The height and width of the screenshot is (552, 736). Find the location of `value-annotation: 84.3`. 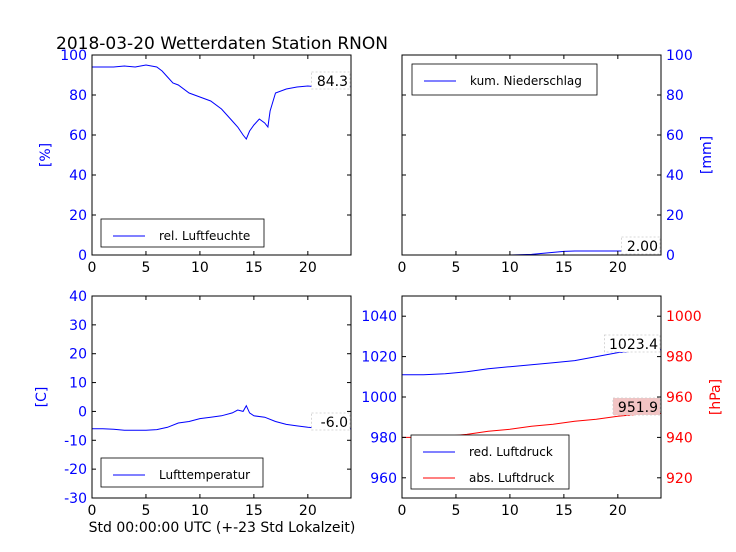

value-annotation: 84.3 is located at coordinates (332, 82).